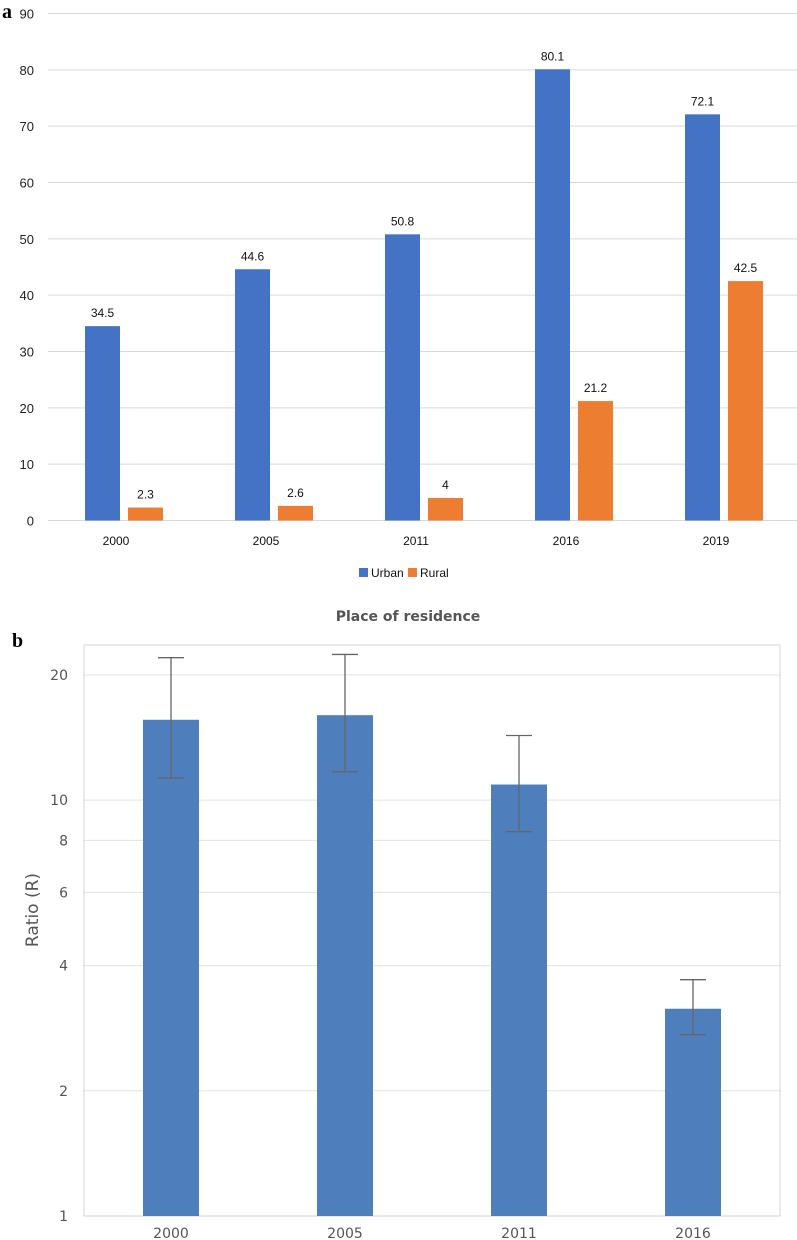  Describe the element at coordinates (63, 967) in the screenshot. I see `y-tick-label: 4` at that location.